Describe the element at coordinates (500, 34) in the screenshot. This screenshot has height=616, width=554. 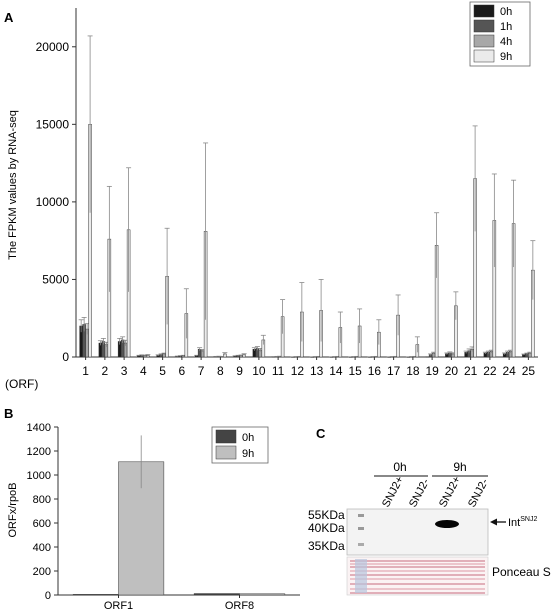
I see `panel-a-legend: 0h 1h 4h 9h` at that location.